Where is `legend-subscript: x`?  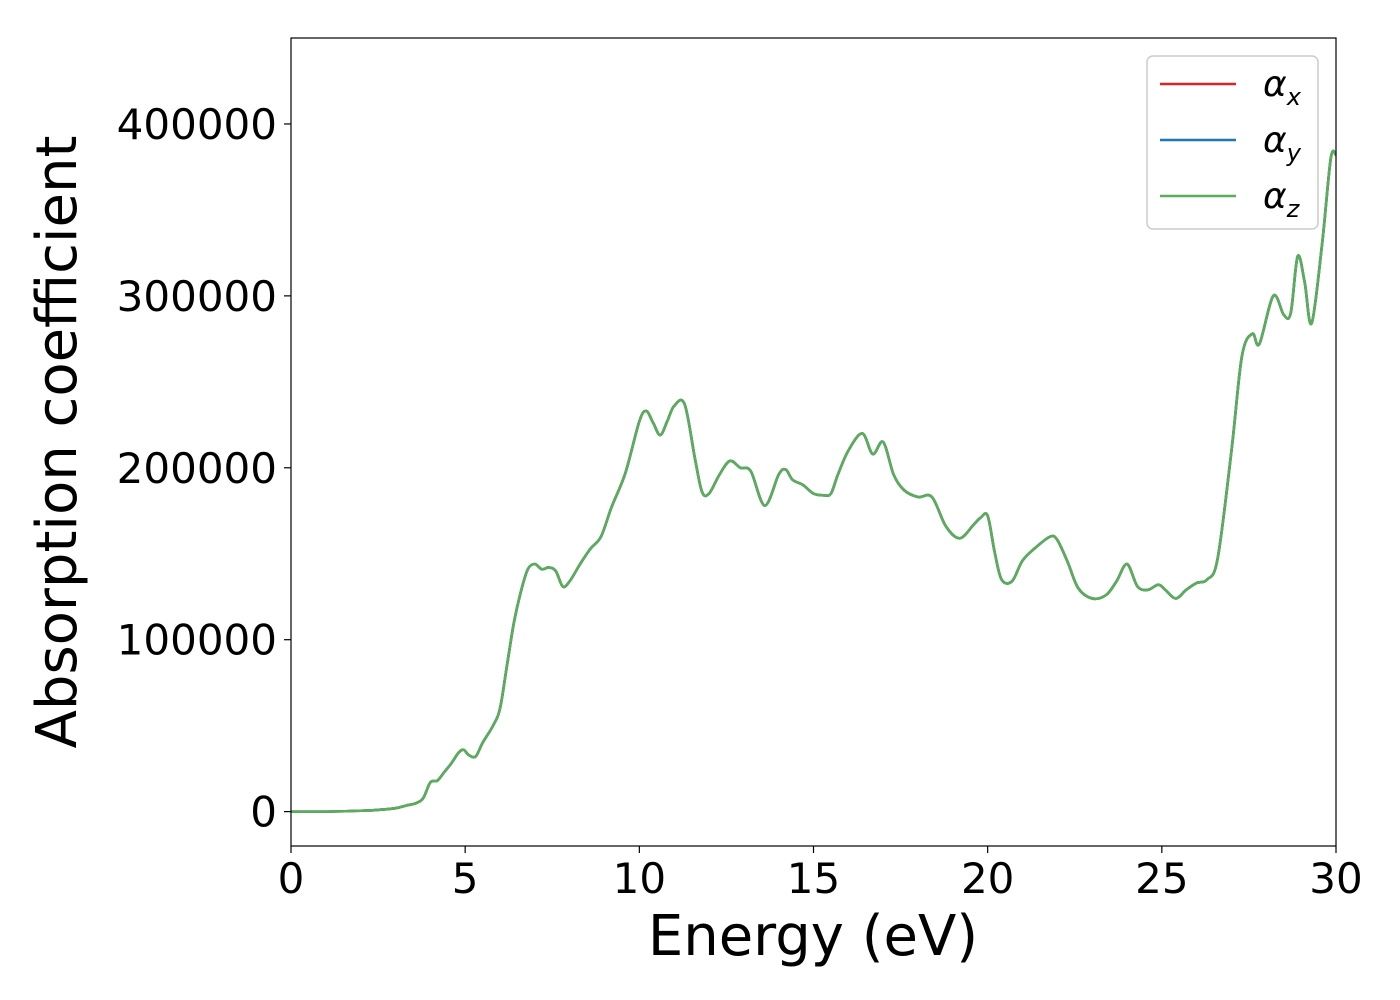
legend-subscript: x is located at coordinates (1294, 97).